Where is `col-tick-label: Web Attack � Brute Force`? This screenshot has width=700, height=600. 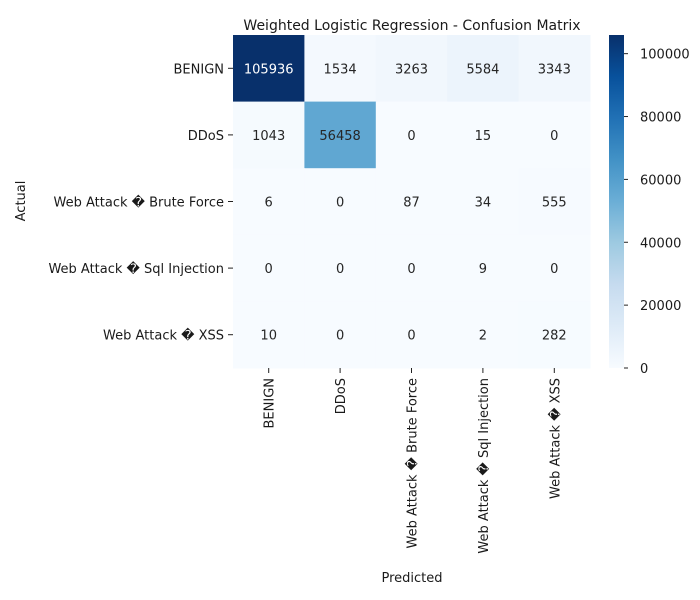
col-tick-label: Web Attack � Brute Force is located at coordinates (412, 463).